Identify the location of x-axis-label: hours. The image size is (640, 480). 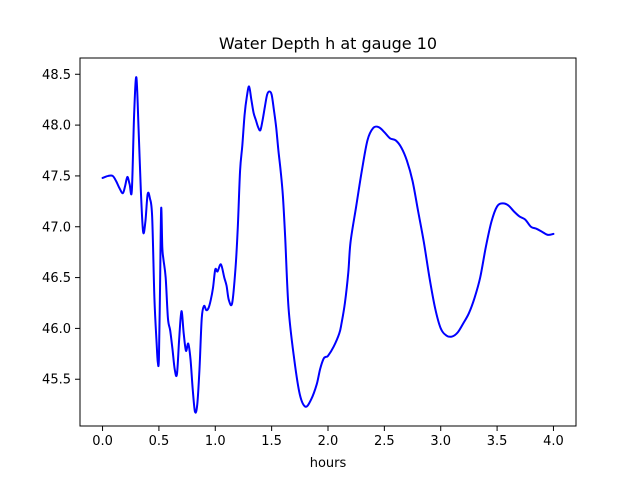
(328, 463).